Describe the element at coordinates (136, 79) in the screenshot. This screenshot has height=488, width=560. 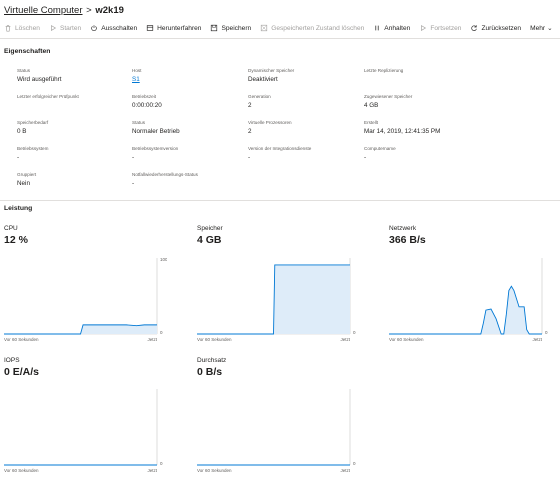
I see `host-link: S1` at that location.